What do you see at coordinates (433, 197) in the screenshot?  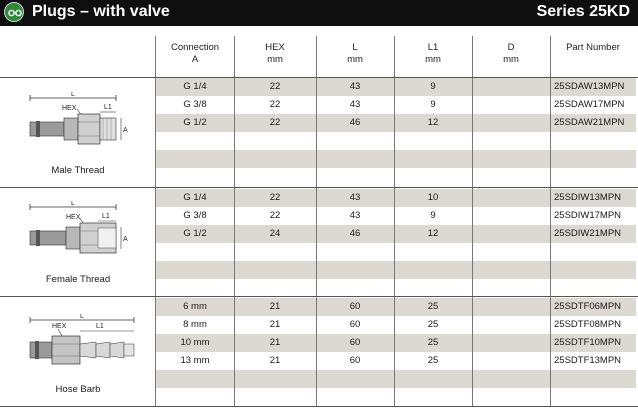 I see `cell-l1: 10` at bounding box center [433, 197].